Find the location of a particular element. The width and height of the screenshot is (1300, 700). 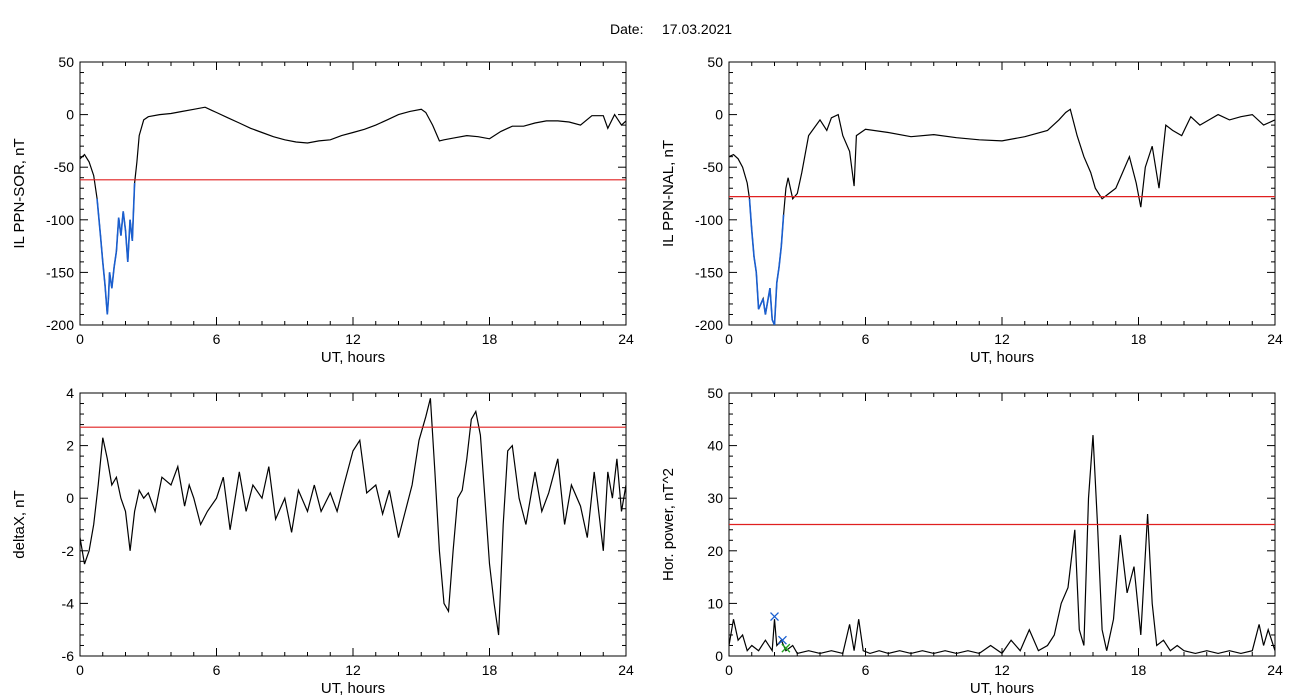

chart-2-series-line is located at coordinates (353, 517).